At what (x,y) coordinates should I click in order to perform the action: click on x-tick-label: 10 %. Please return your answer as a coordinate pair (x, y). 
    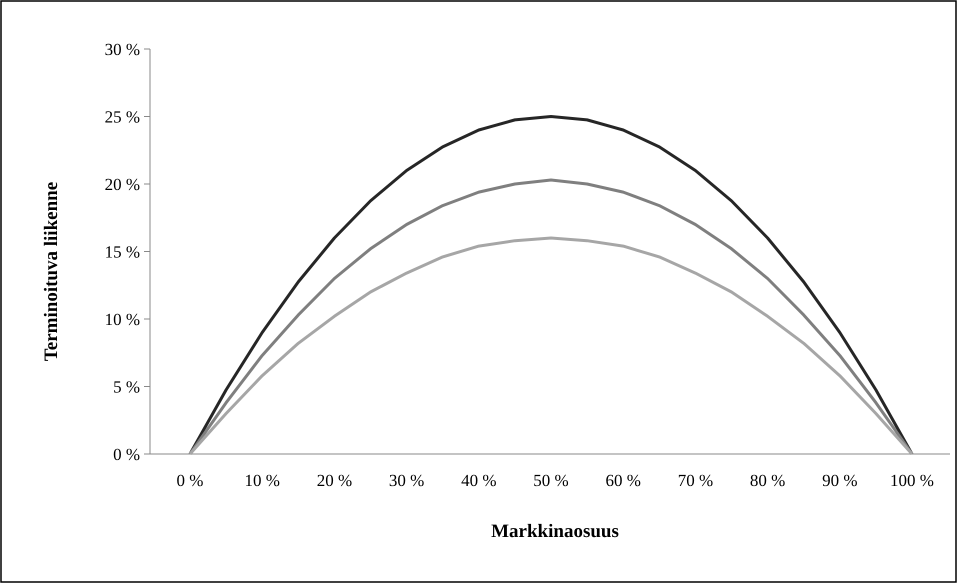
    Looking at the image, I should click on (262, 480).